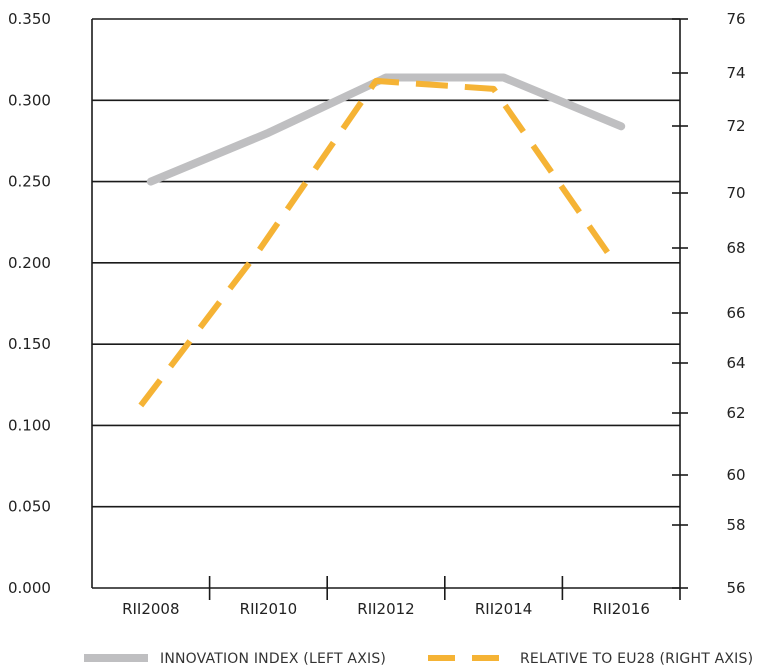  I want to click on left-tick-label: 0.000, so click(29, 588).